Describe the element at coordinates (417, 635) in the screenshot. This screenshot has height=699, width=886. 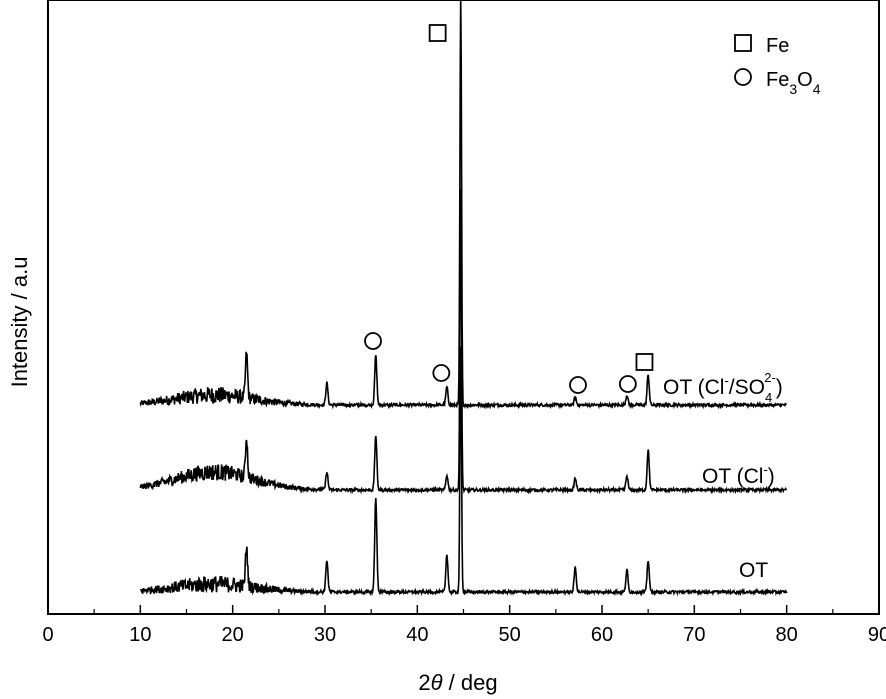
I see `x-tick-label: 40` at that location.